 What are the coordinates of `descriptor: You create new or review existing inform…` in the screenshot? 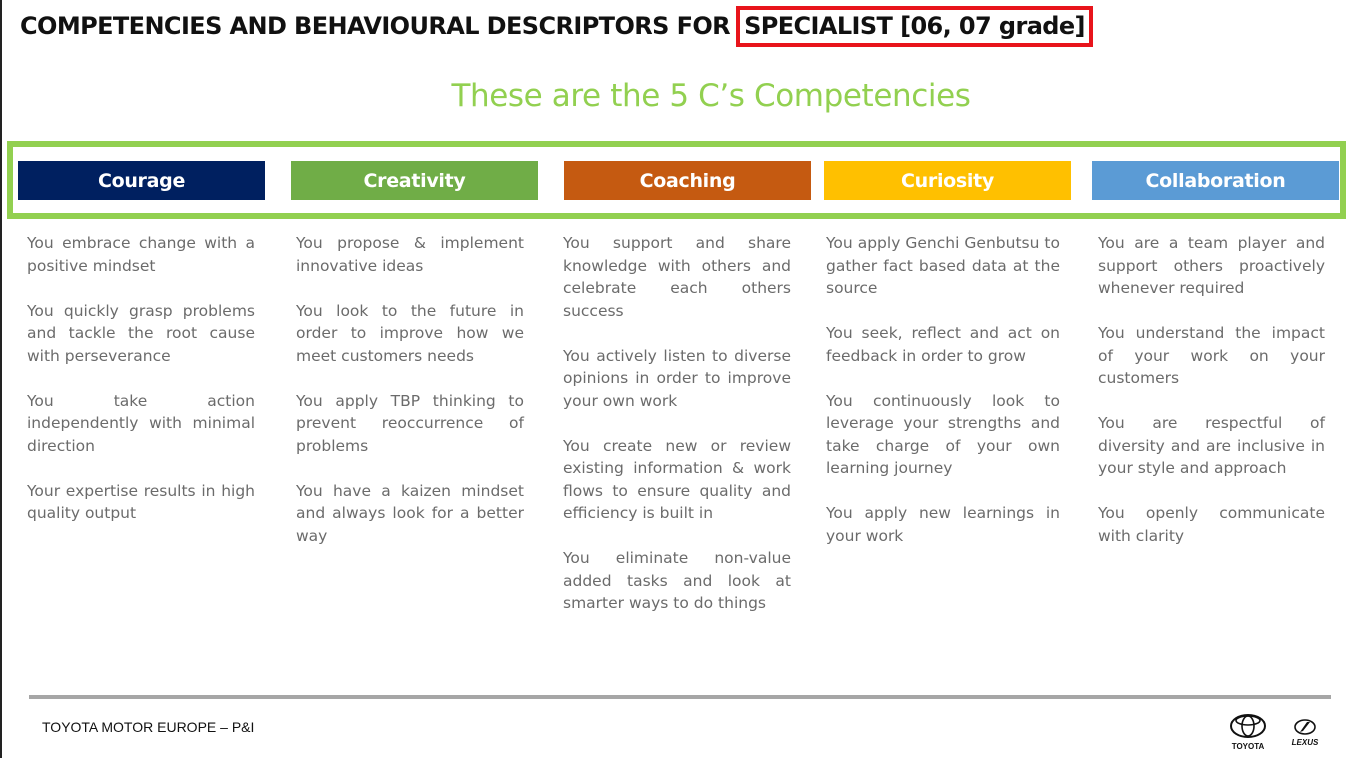 It's located at (677, 479).